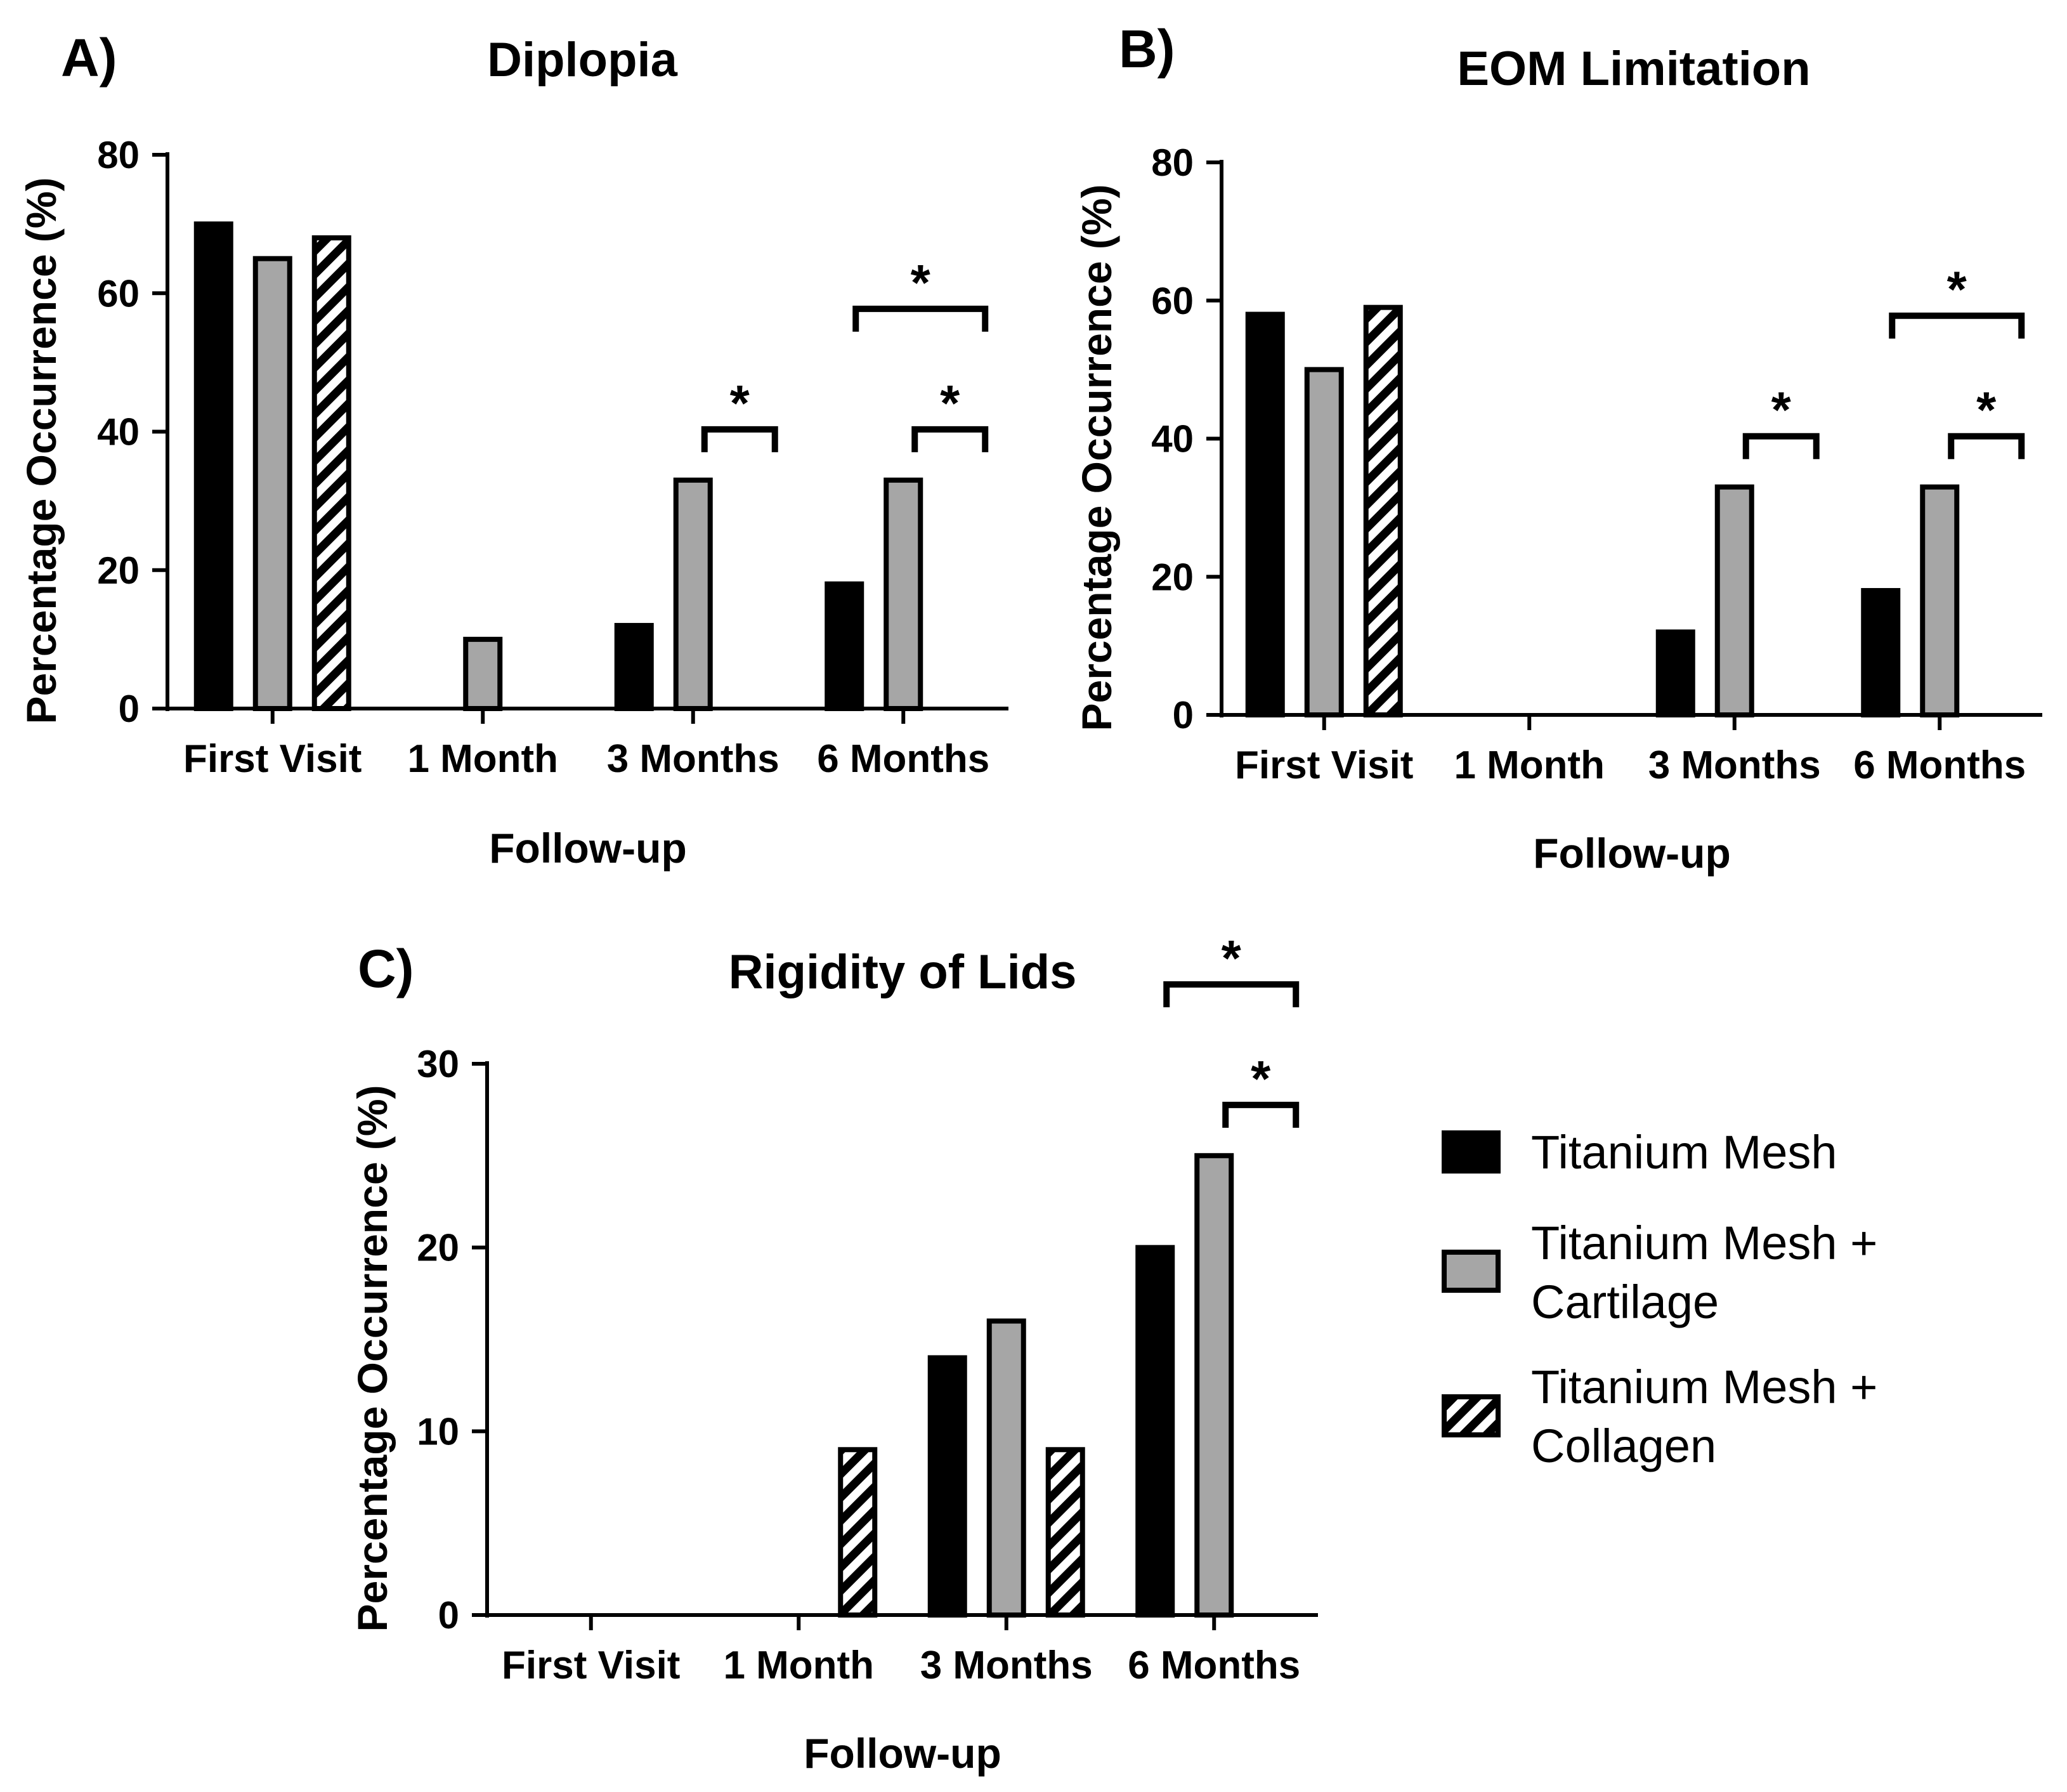  Describe the element at coordinates (1939, 765) in the screenshot. I see `panel-b-category-label-3: 6 Months` at that location.